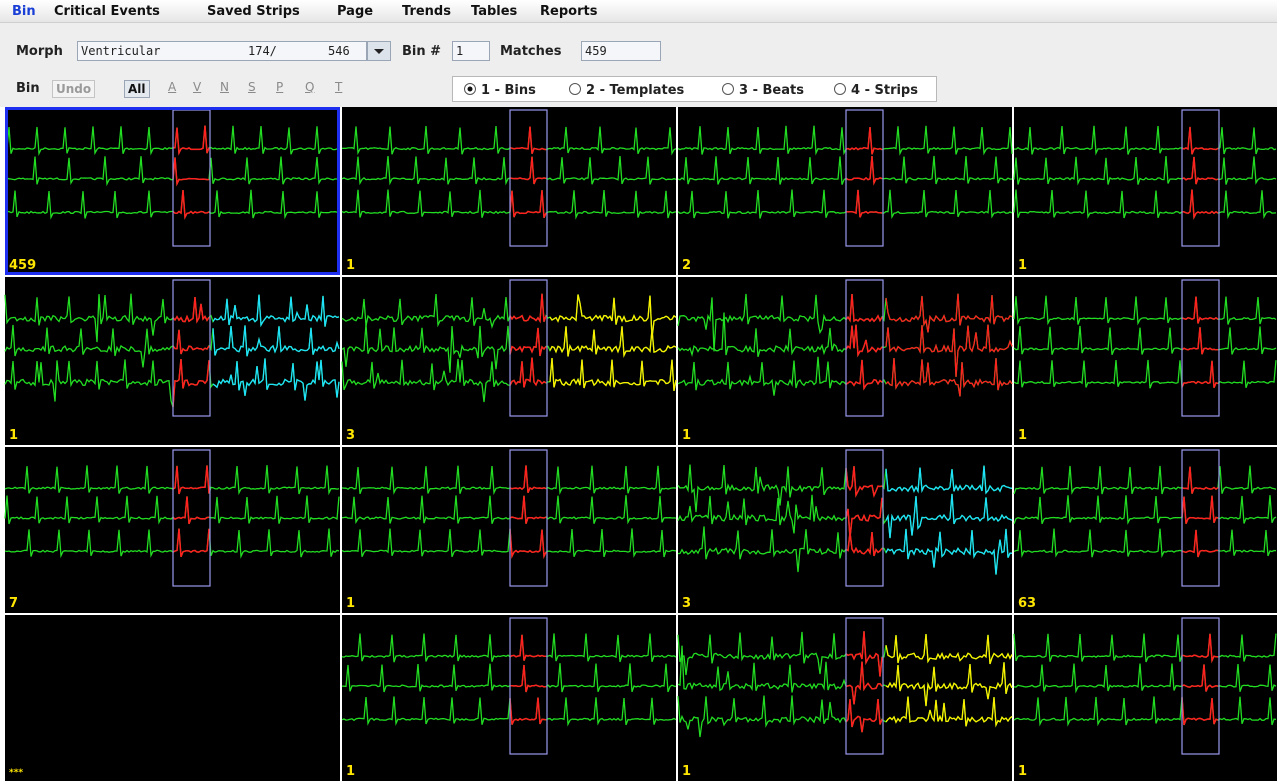  What do you see at coordinates (137, 89) in the screenshot?
I see `filter-button: All` at bounding box center [137, 89].